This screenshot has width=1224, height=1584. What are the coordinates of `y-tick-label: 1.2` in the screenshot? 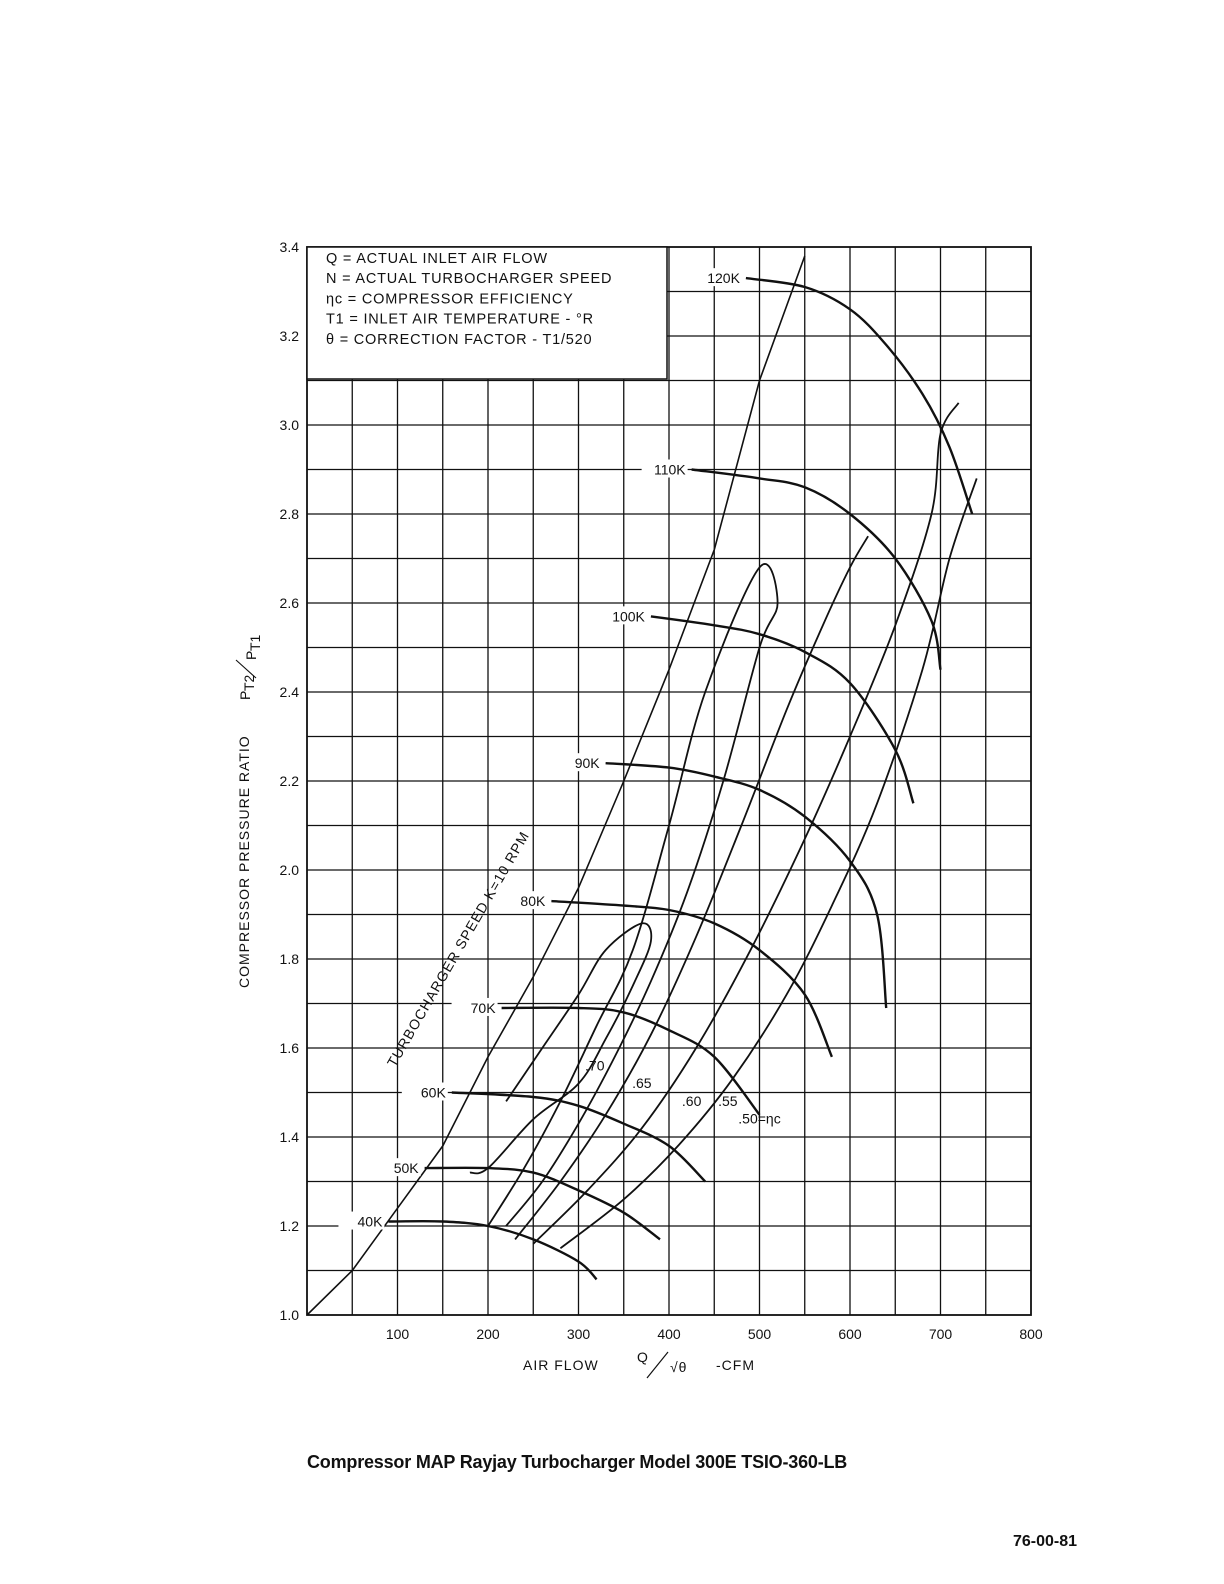 It's located at (290, 1226).